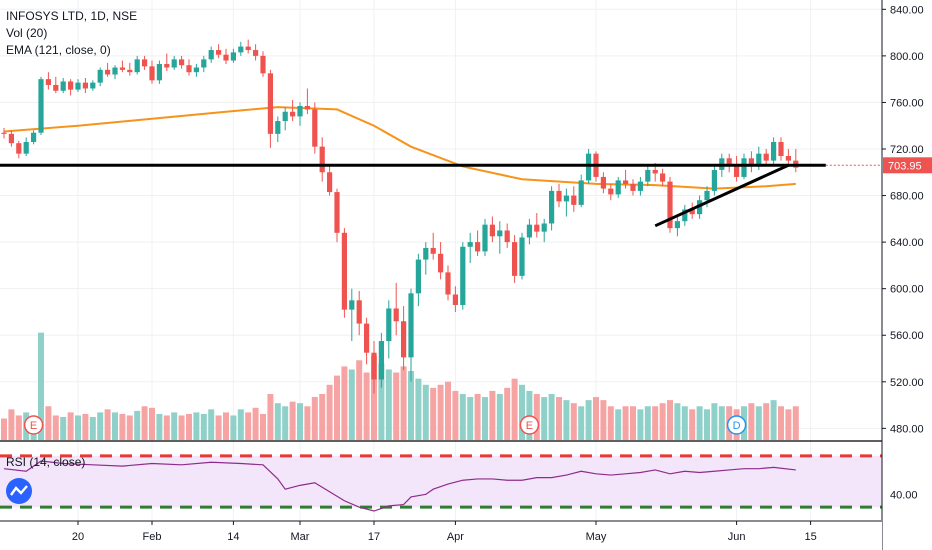 This screenshot has height=550, width=932. What do you see at coordinates (19, 490) in the screenshot?
I see `logo-mark` at bounding box center [19, 490].